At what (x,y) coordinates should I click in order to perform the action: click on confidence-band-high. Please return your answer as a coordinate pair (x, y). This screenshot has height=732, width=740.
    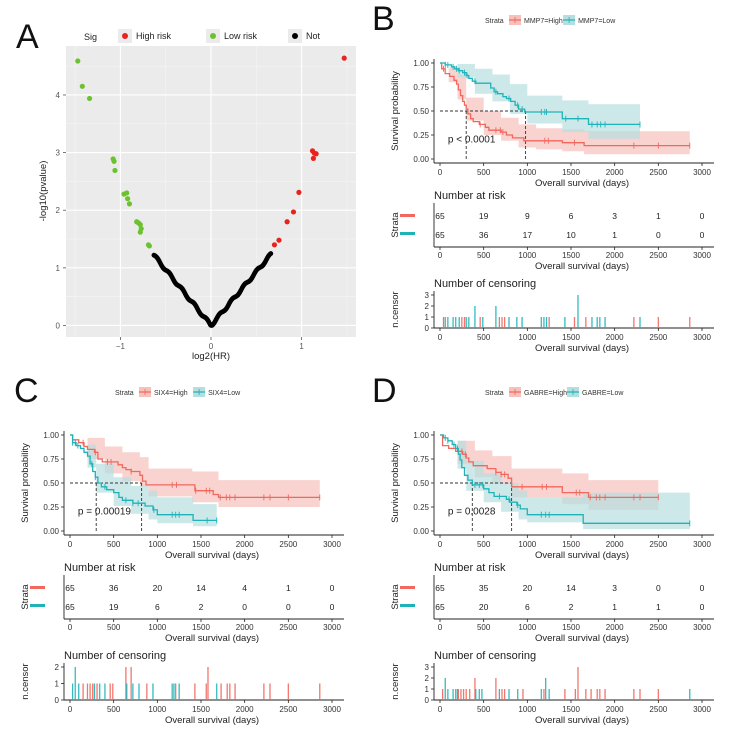
    Looking at the image, I should click on (195, 471).